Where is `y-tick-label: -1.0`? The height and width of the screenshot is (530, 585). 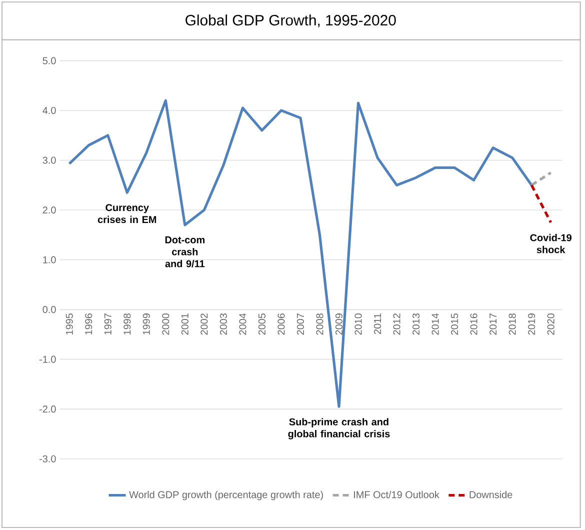
y-tick-label: -1.0 is located at coordinates (48, 360).